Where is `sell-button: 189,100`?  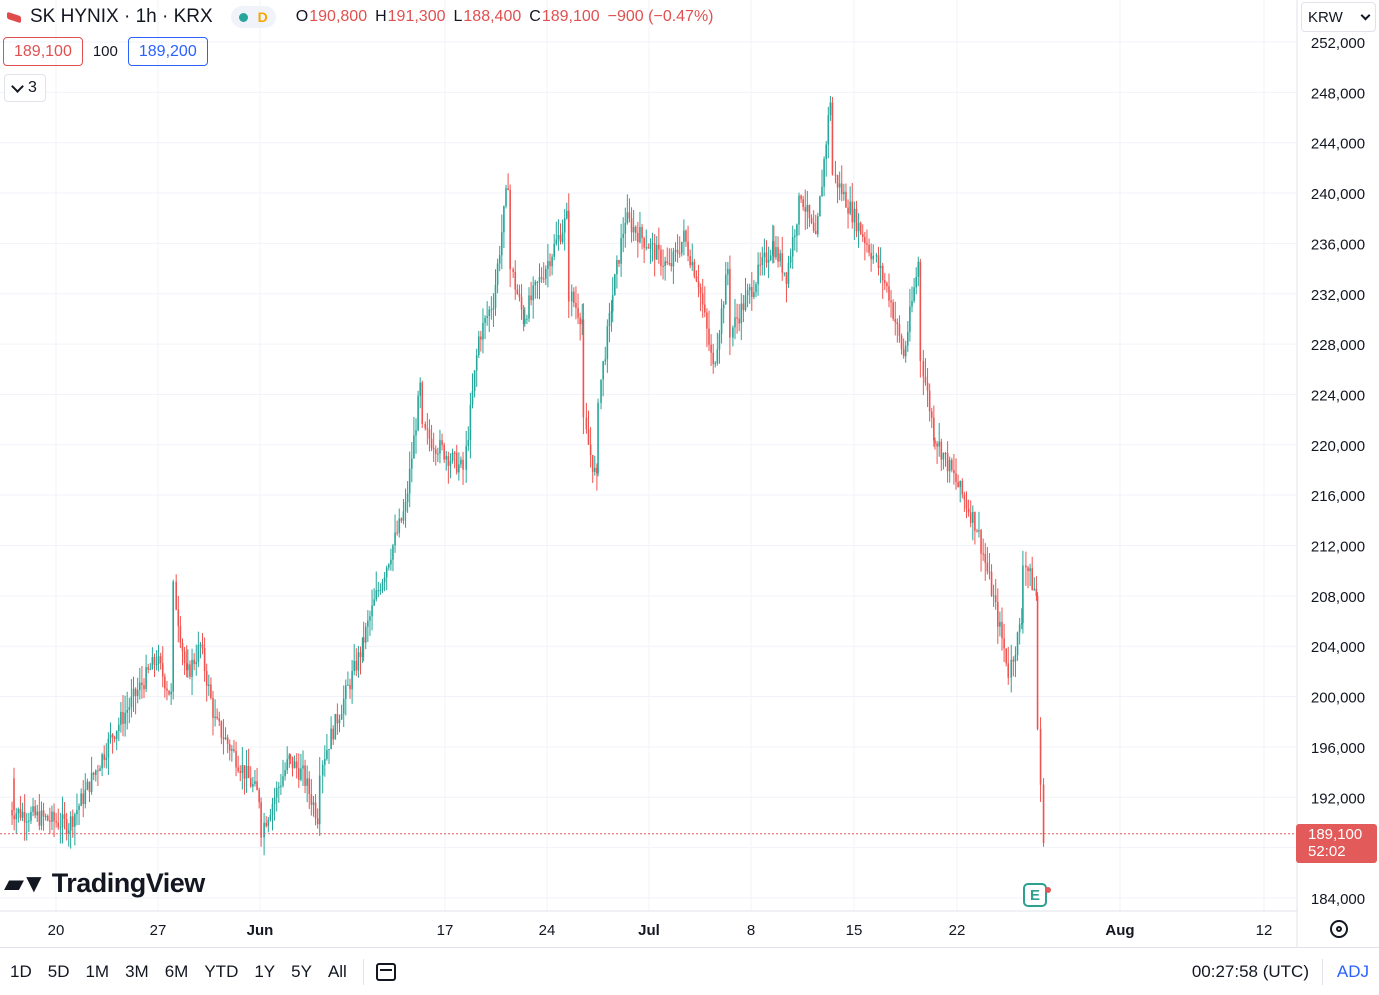 sell-button: 189,100 is located at coordinates (43, 51).